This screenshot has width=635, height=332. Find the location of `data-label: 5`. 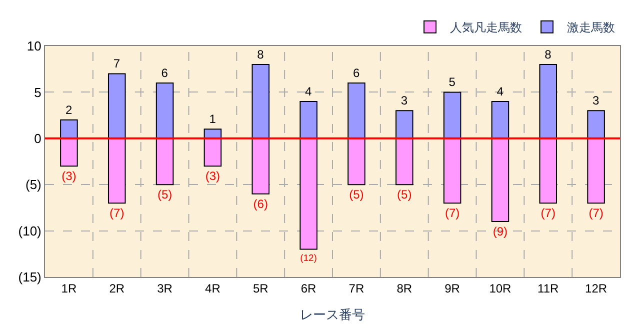

data-label: 5 is located at coordinates (452, 82).